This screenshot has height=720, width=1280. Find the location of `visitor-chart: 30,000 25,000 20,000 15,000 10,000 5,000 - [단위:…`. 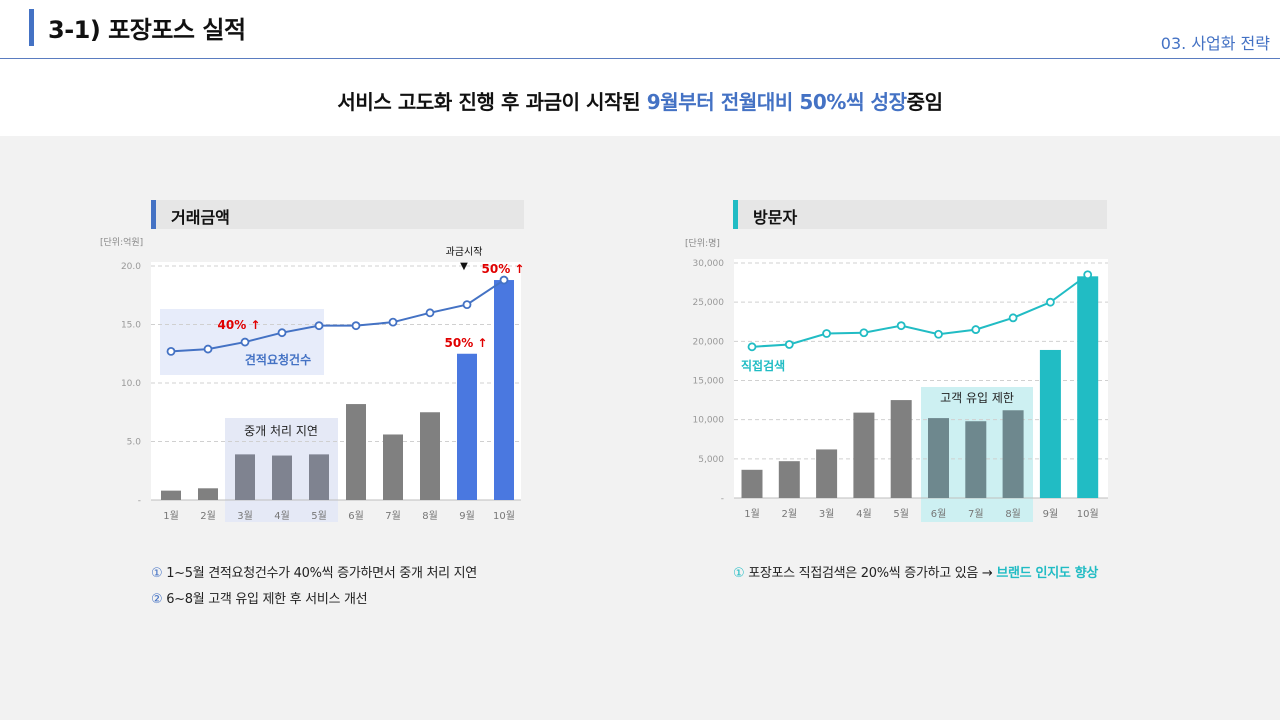

visitor-chart: 30,000 25,000 20,000 15,000 10,000 5,000 - [단위:… is located at coordinates (896, 380).